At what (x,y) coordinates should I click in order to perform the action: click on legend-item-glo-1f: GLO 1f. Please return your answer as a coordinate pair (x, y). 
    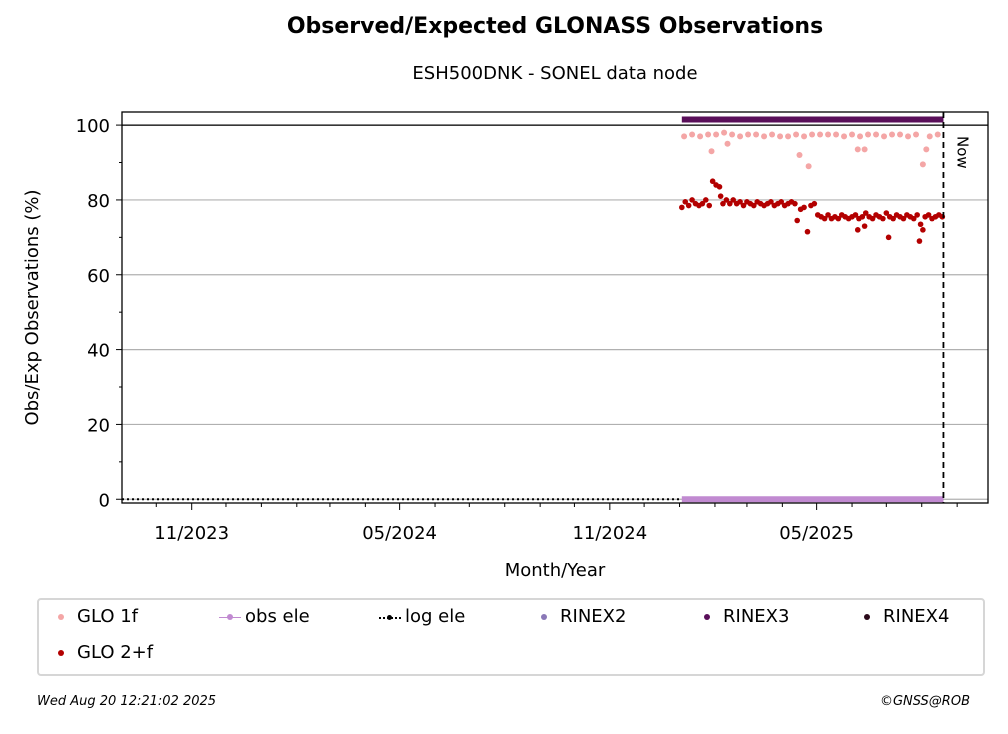
    Looking at the image, I should click on (94, 616).